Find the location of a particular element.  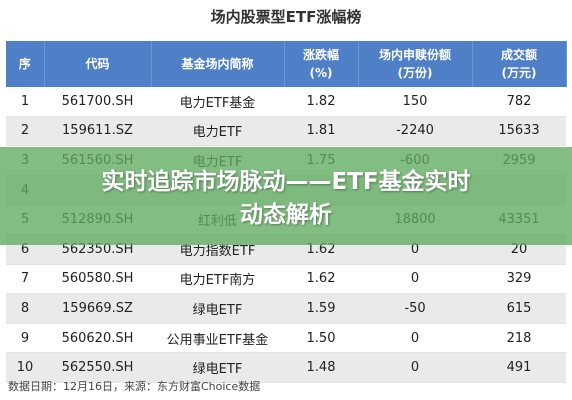

cell-turnover: 491 is located at coordinates (519, 367).